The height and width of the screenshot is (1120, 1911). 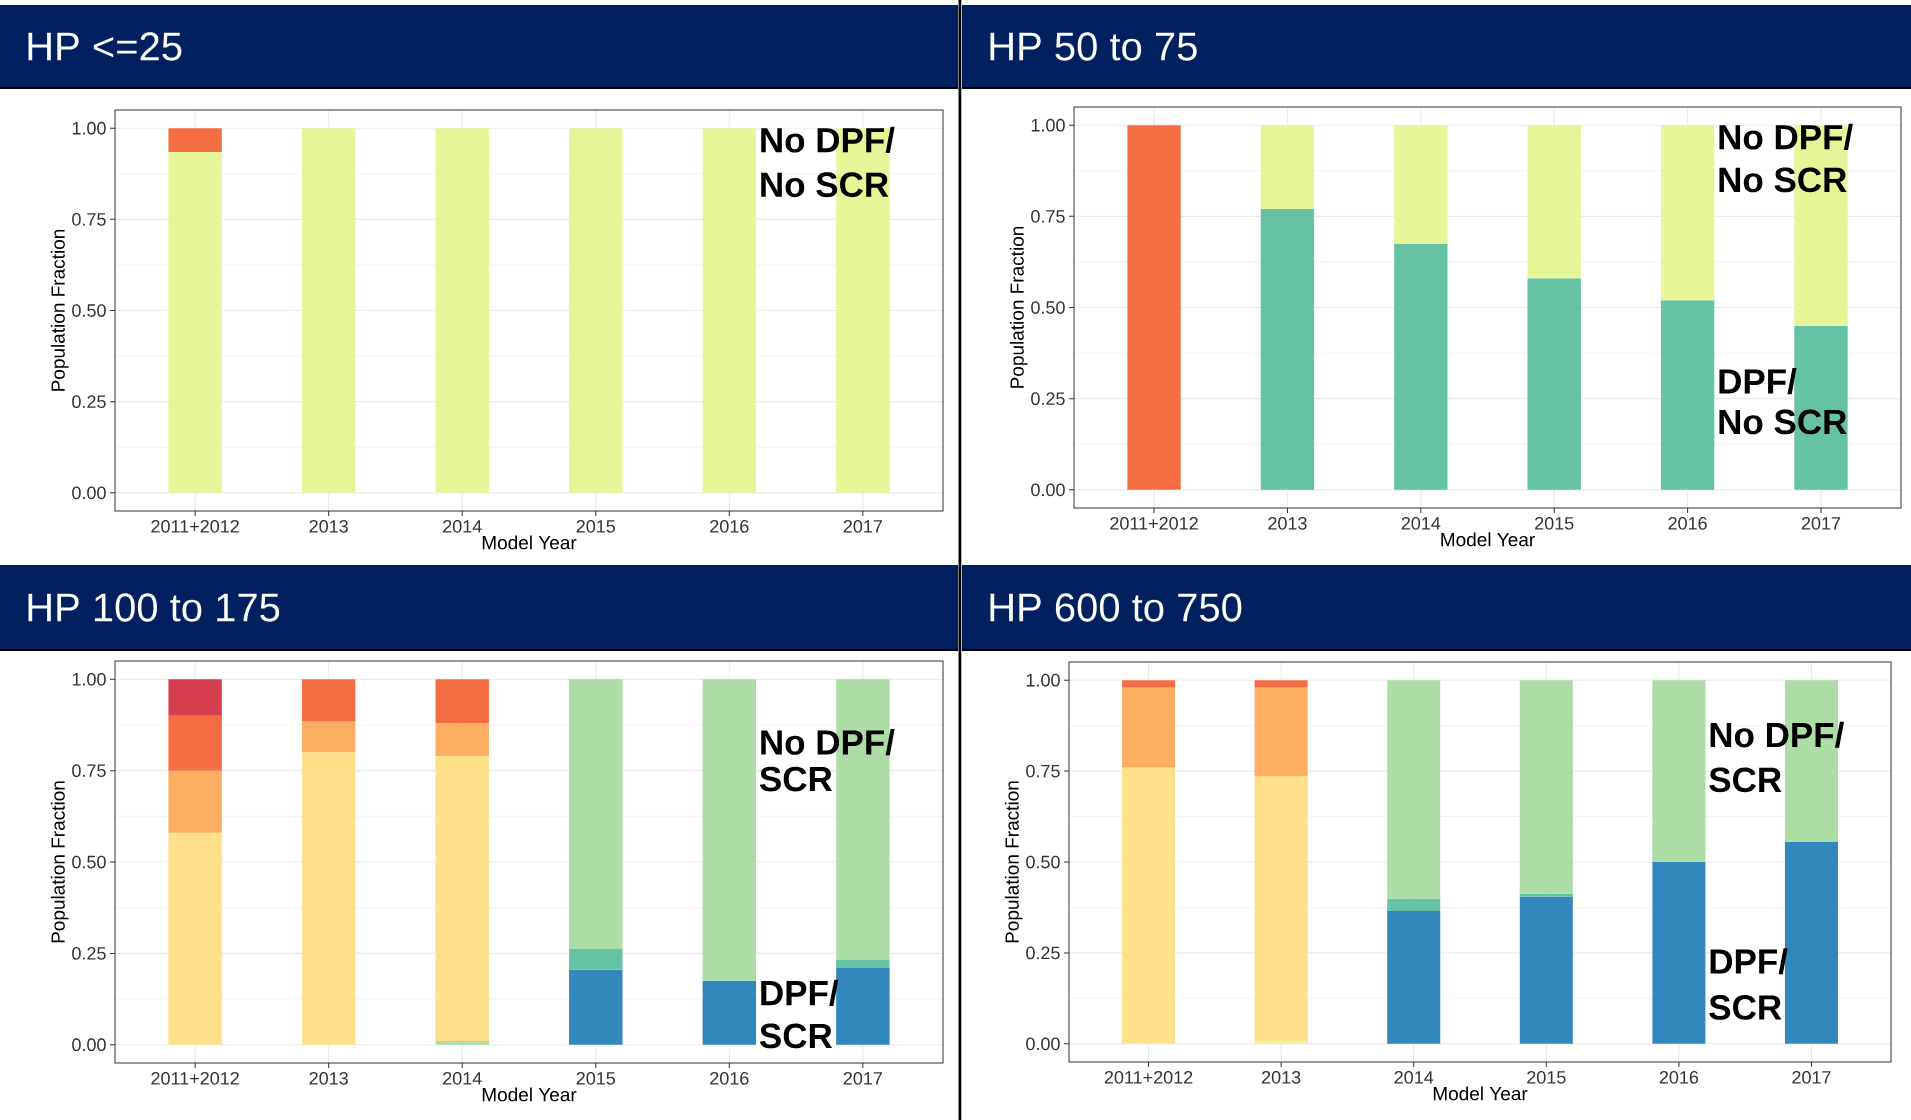 I want to click on chart-title: HP 100 to 175, so click(x=154, y=607).